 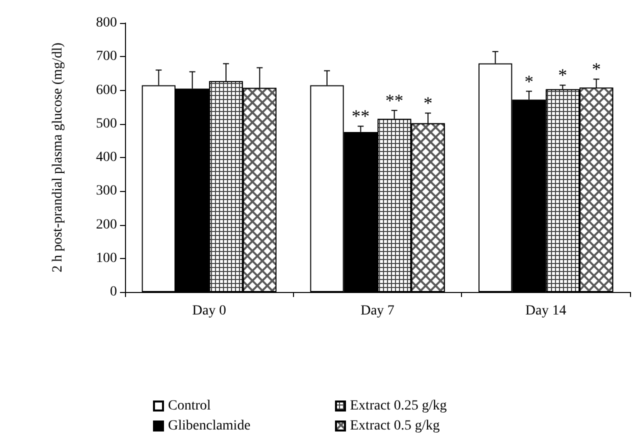 What do you see at coordinates (377, 311) in the screenshot?
I see `x-tick-label: Day 7` at bounding box center [377, 311].